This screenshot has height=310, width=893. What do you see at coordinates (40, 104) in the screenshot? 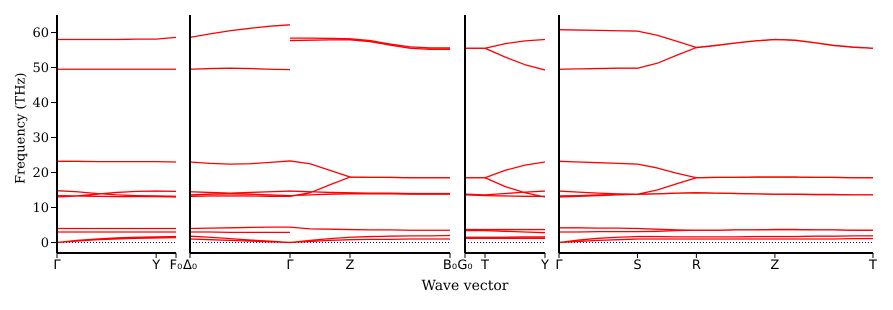
I see `y-tick-label: 40` at bounding box center [40, 104].